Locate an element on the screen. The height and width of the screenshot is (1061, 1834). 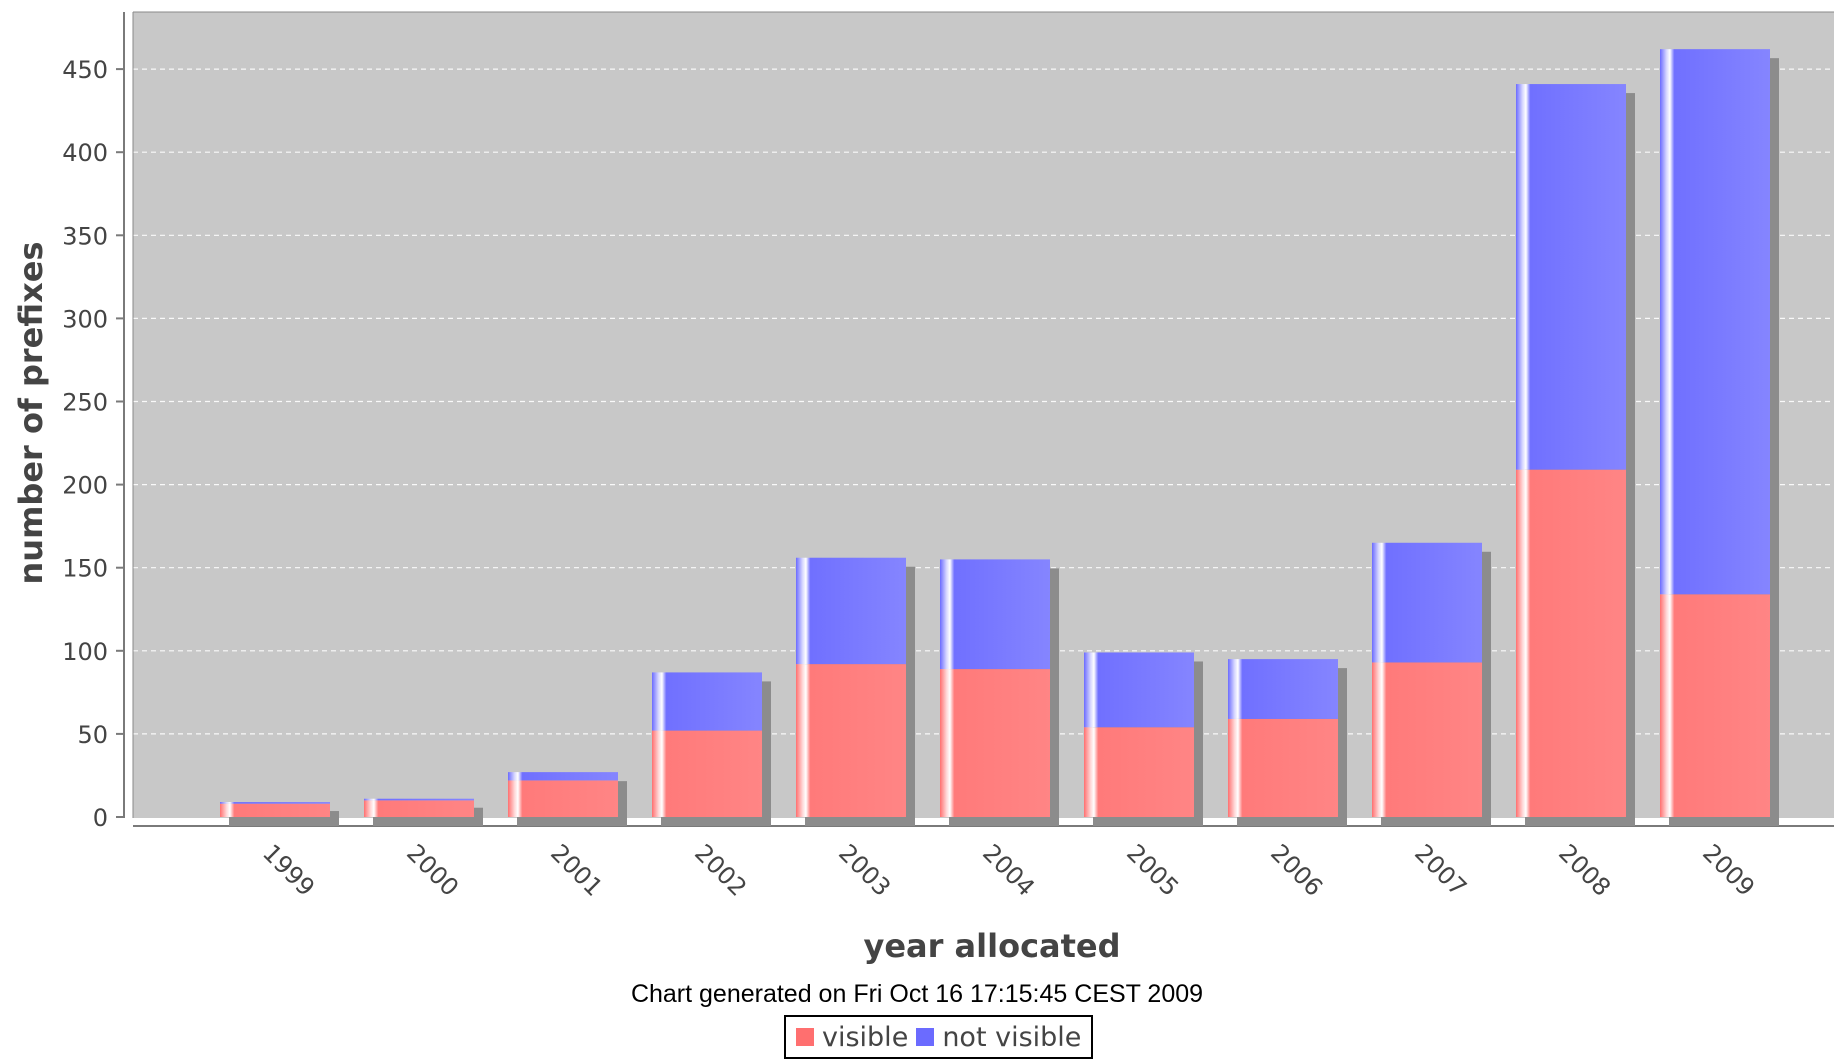
y-tick-label-100: 100 is located at coordinates (85, 652).